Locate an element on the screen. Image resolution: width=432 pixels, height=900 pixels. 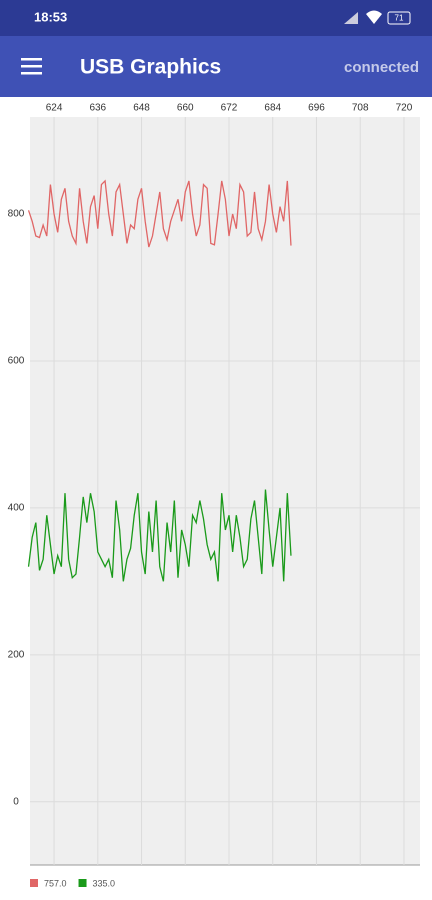
wifi-icon is located at coordinates (374, 17).